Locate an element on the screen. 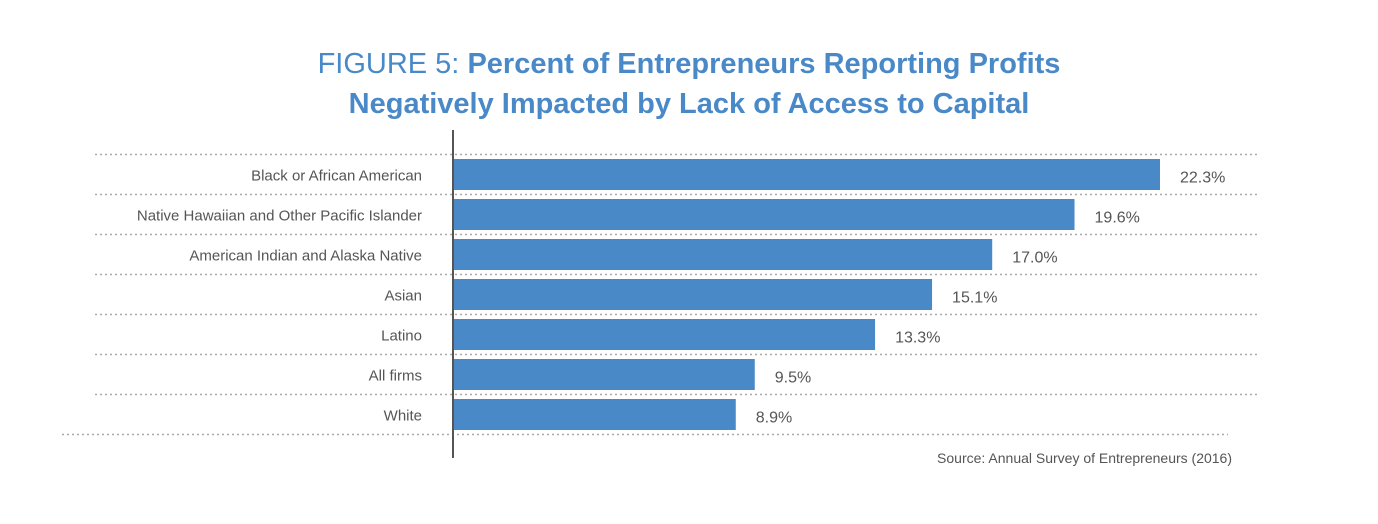 This screenshot has width=1378, height=524. category-label: American Indian and Alaska Native is located at coordinates (305, 256).